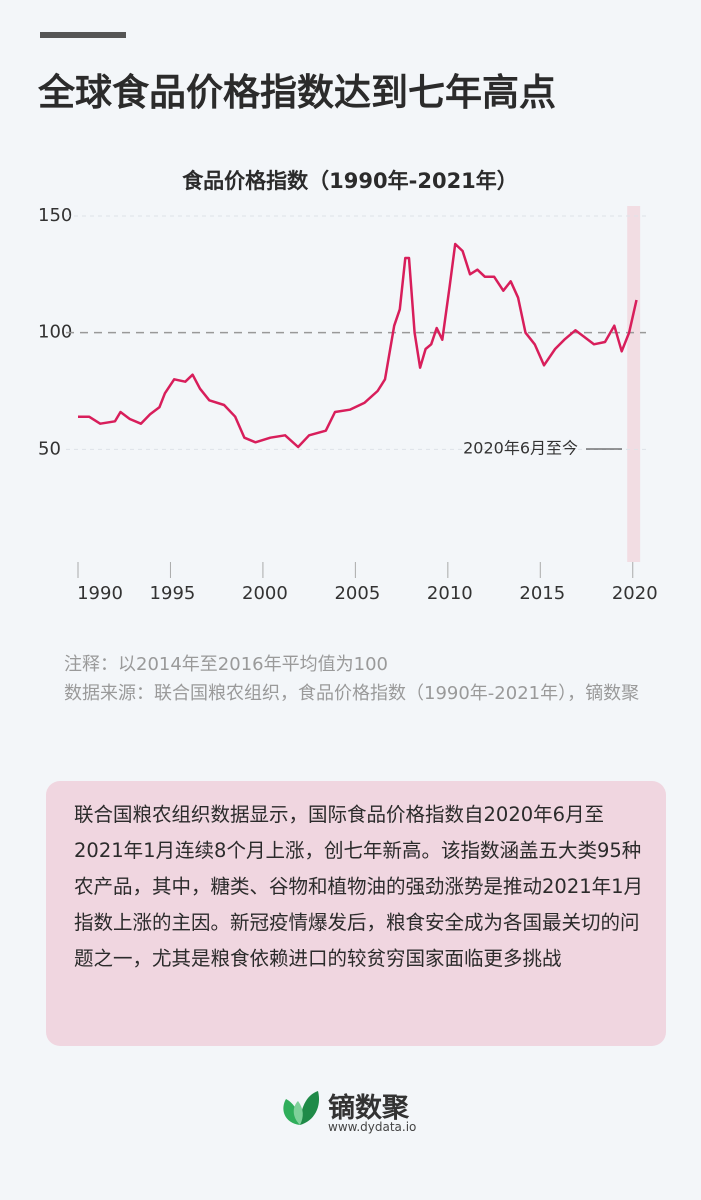 This screenshot has width=701, height=1200. Describe the element at coordinates (173, 593) in the screenshot. I see `x-tick-label: 1995` at that location.